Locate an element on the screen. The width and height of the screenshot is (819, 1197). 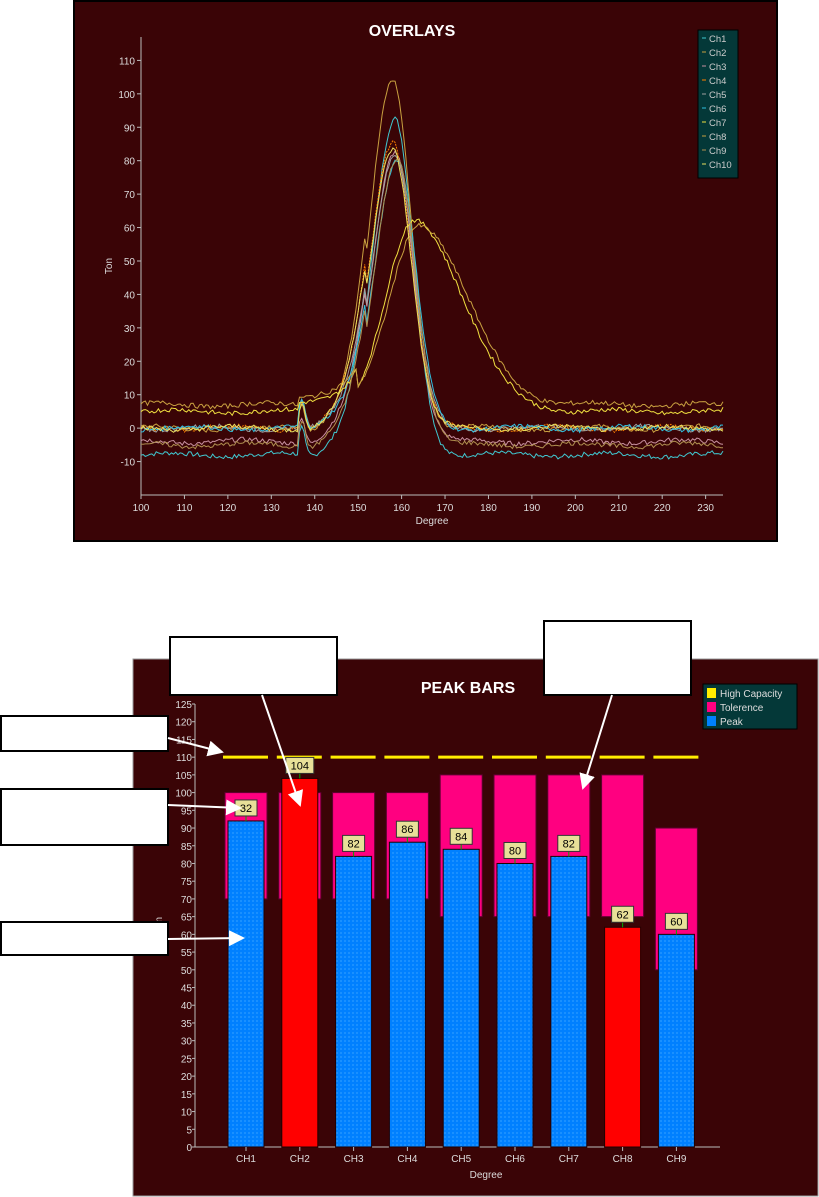
legend-label: Ch5 is located at coordinates (717, 95).